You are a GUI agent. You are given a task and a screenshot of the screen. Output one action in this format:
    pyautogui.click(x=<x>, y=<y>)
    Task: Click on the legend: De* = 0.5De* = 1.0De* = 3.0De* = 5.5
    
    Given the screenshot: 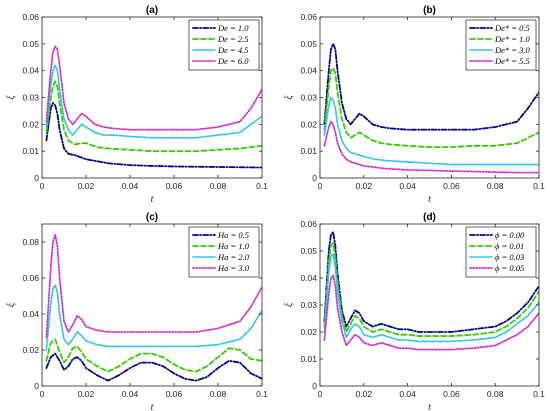 What is the action you would take?
    pyautogui.click(x=501, y=45)
    